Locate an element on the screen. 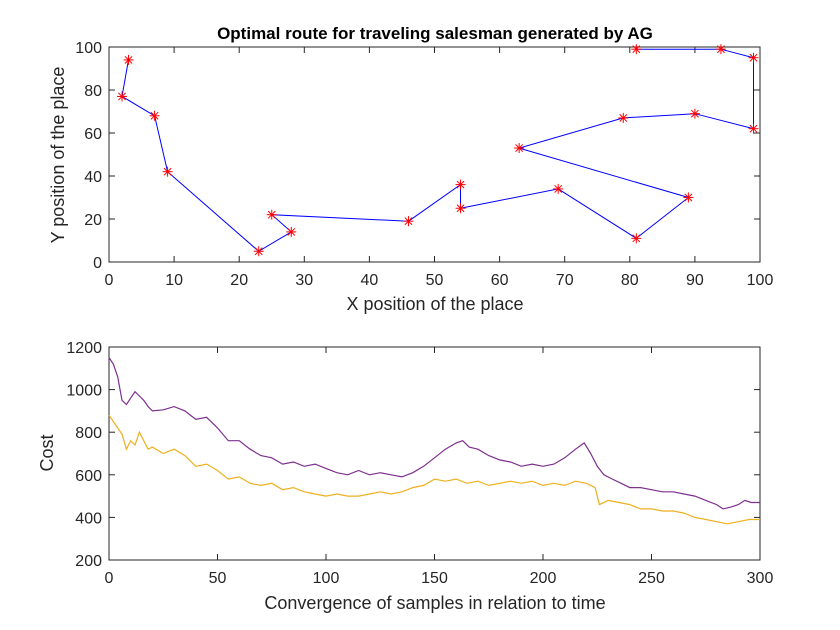 The image size is (840, 630). route-y-tick-label: 0 is located at coordinates (97, 263).